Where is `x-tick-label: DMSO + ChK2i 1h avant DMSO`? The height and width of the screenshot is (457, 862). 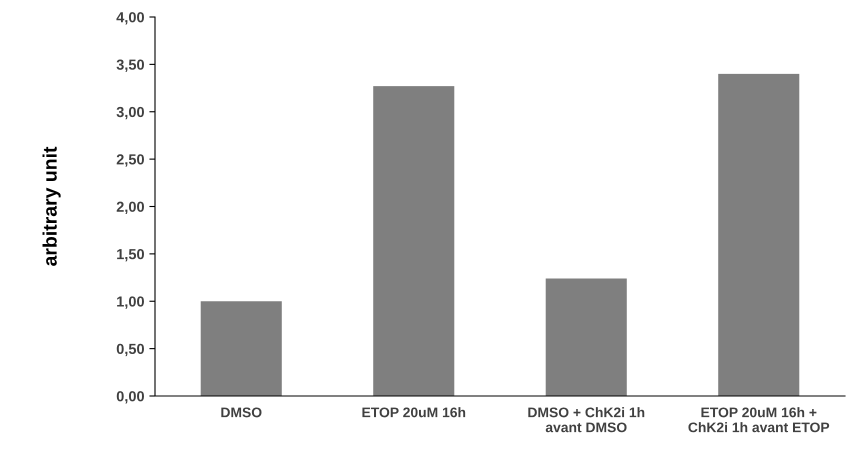
x-tick-label: DMSO + ChK2i 1h avant DMSO is located at coordinates (586, 419).